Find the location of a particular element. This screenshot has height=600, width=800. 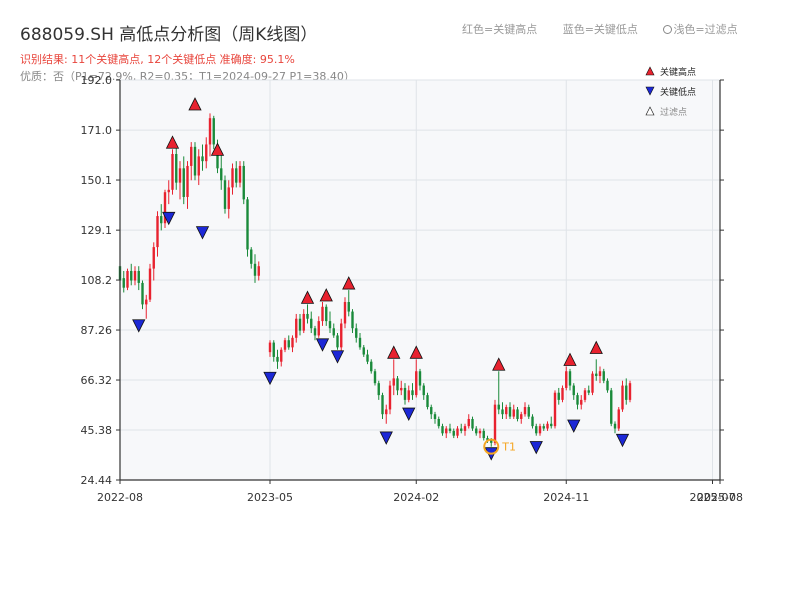

y-tick-label: 66.32 is located at coordinates (97, 380).